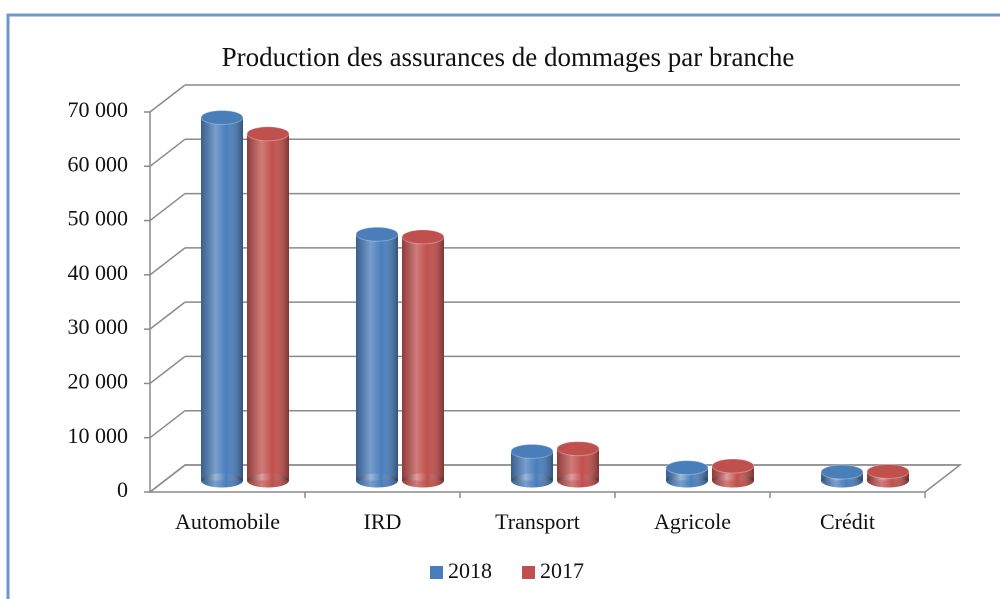 The width and height of the screenshot is (1000, 599). I want to click on legend-label: 2017, so click(562, 570).